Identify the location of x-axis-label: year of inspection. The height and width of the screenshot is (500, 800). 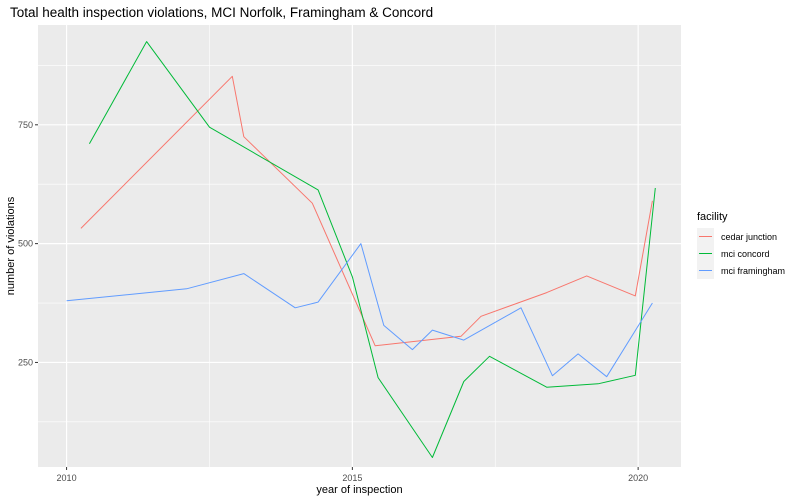
(359, 490).